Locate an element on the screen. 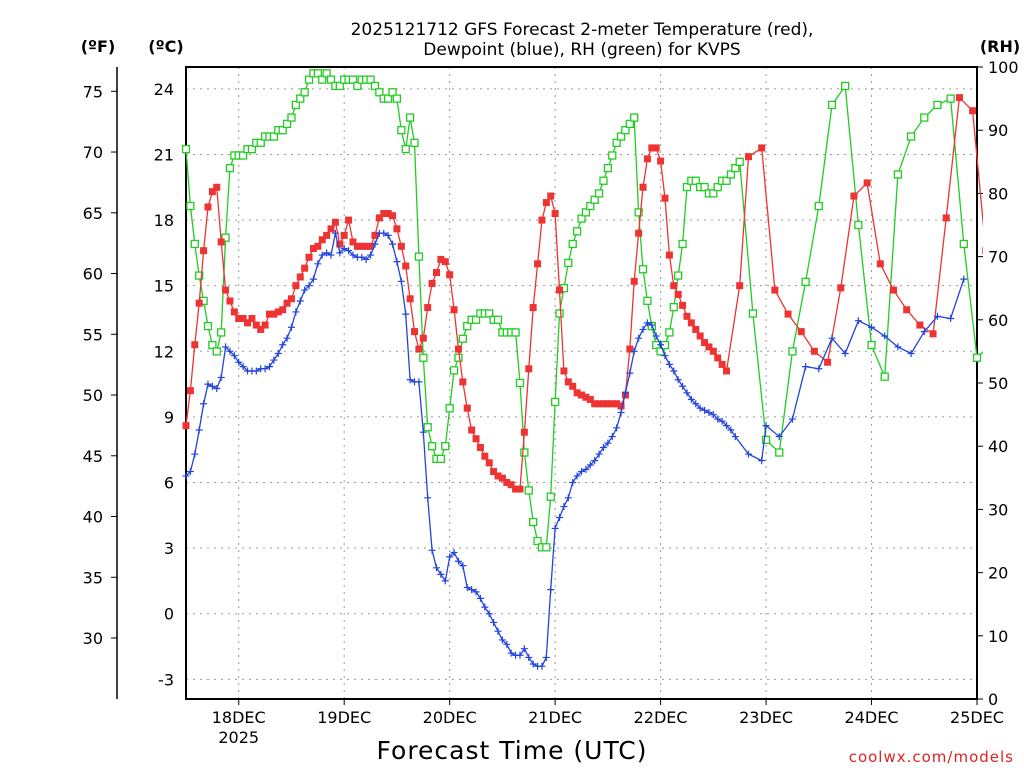 This screenshot has width=1024, height=768. source-credit: coolwx.com/models is located at coordinates (931, 757).